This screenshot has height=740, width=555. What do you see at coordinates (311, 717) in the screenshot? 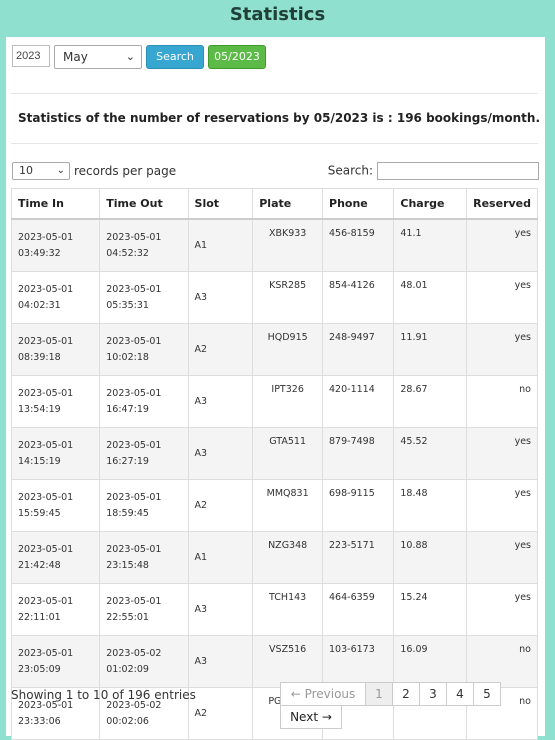
I see `next-page-button: Next →` at bounding box center [311, 717].